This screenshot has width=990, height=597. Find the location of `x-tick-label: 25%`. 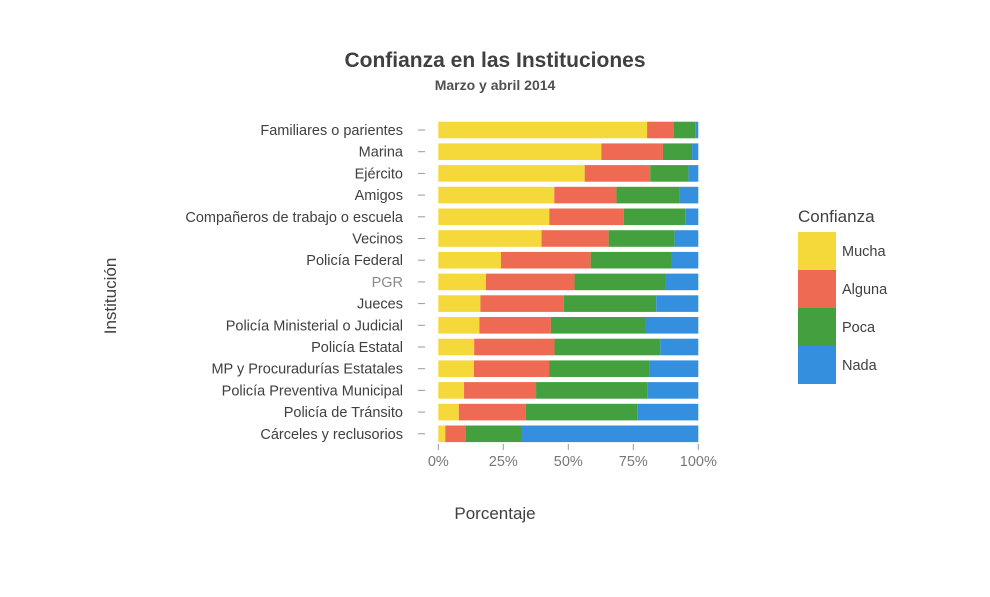

x-tick-label: 25% is located at coordinates (503, 462).